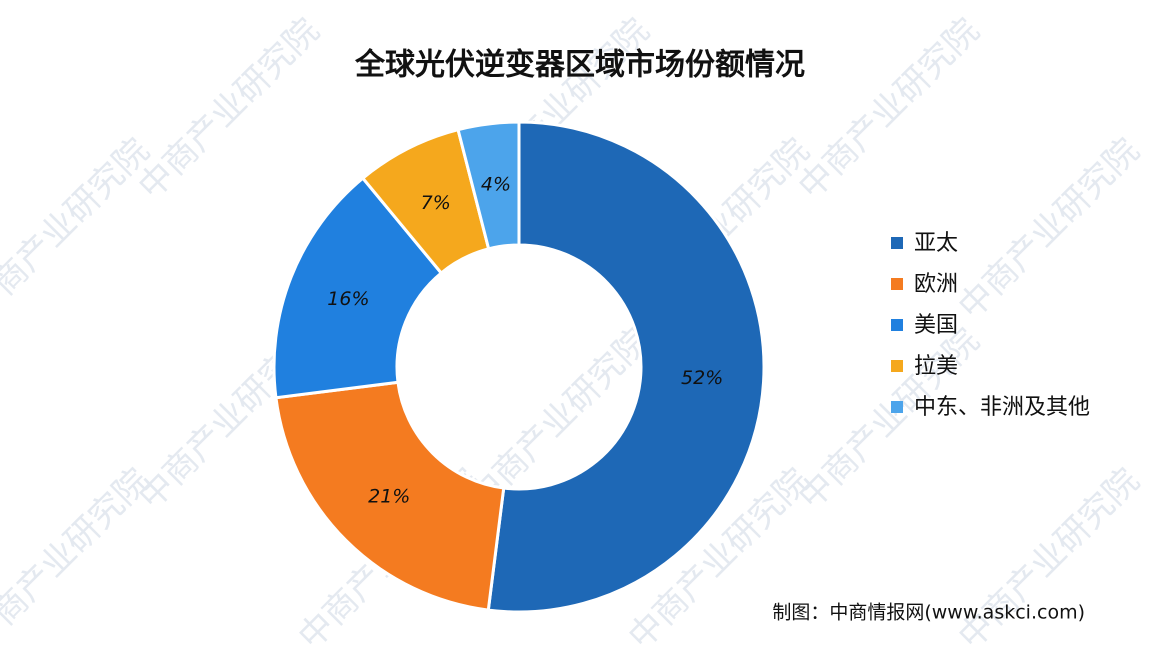 This screenshot has height=654, width=1152. I want to click on legend-label: 中东、非洲及其他, so click(1002, 407).